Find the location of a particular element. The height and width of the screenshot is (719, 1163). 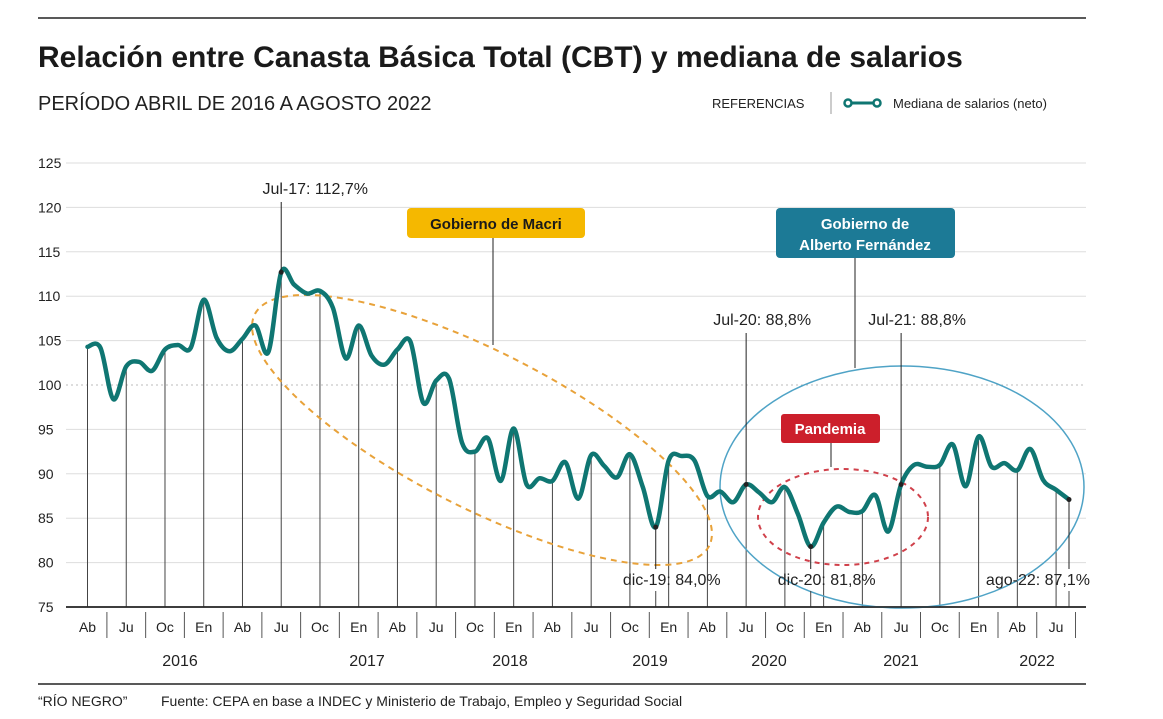

y-tick-label: 110 is located at coordinates (49, 296).